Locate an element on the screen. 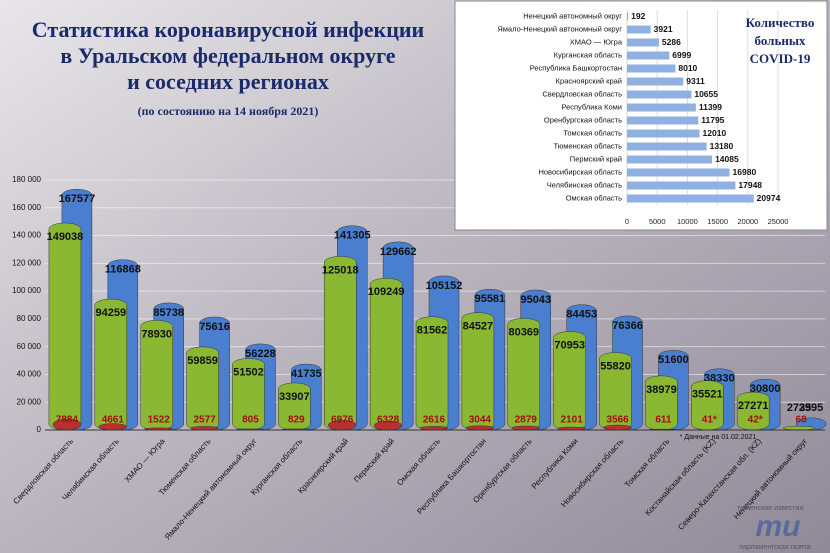 Image resolution: width=830 pixels, height=553 pixels. value-label: 125018 is located at coordinates (340, 270).